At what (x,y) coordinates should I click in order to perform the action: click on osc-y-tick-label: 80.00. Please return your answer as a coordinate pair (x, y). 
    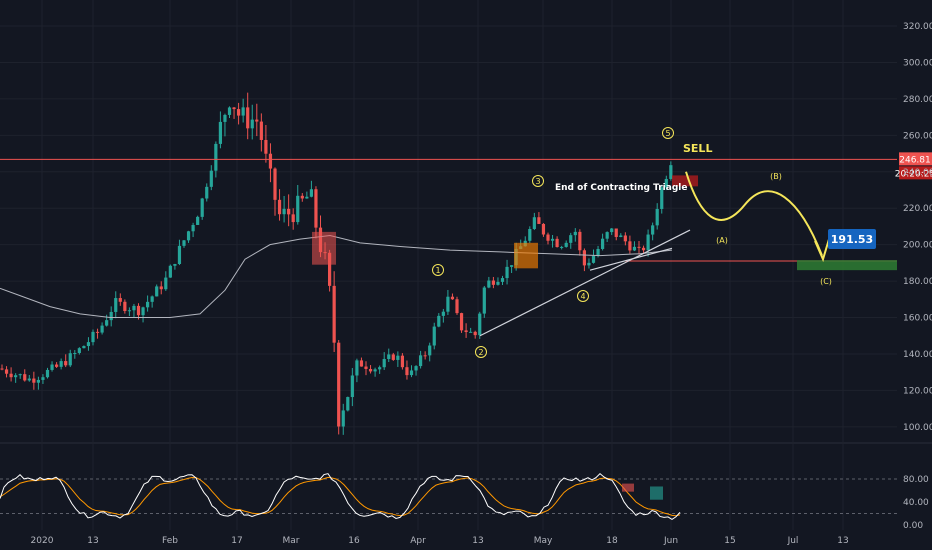
    Looking at the image, I should click on (916, 480).